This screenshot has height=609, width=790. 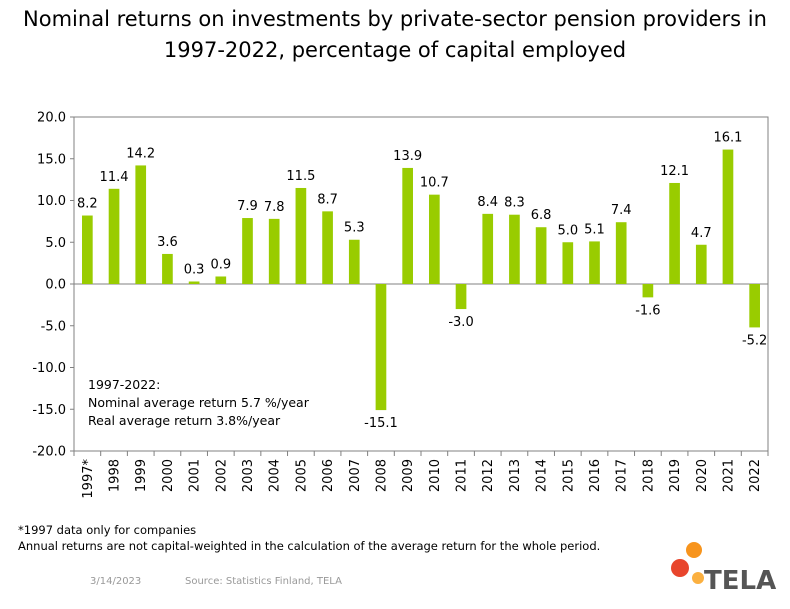 What do you see at coordinates (514, 203) in the screenshot?
I see `data-label: 8.3` at bounding box center [514, 203].